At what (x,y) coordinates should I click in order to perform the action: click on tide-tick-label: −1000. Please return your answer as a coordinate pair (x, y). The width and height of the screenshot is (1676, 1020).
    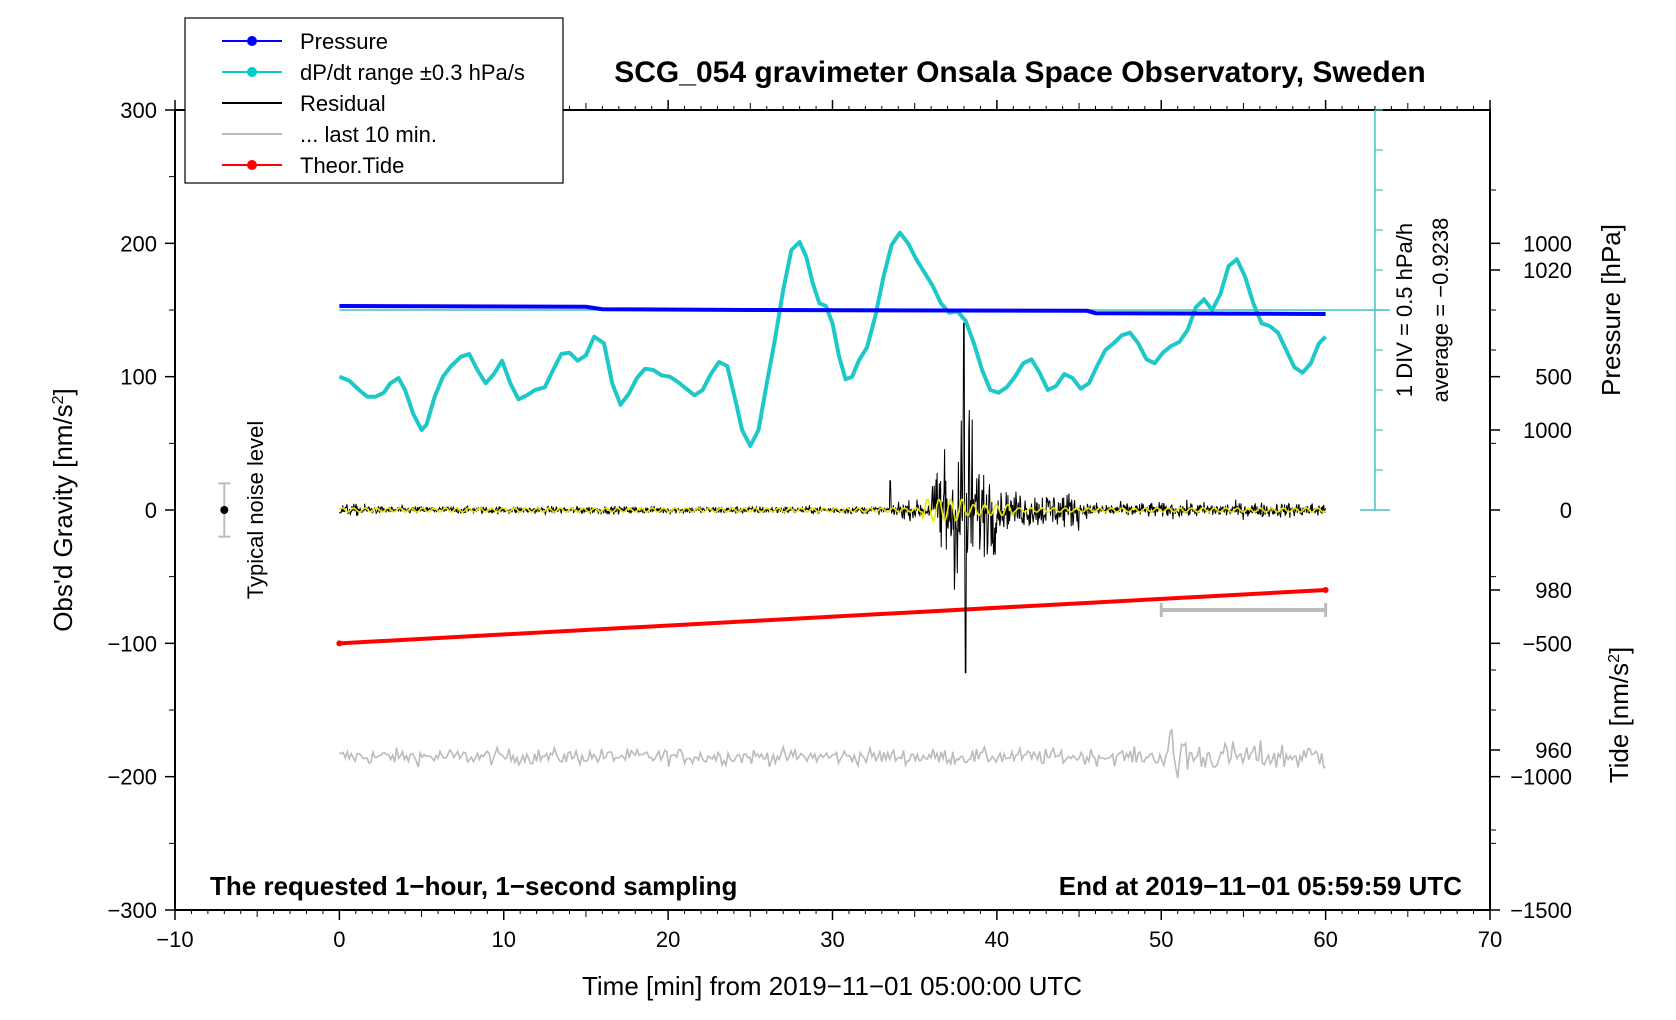
    Looking at the image, I should click on (1541, 777).